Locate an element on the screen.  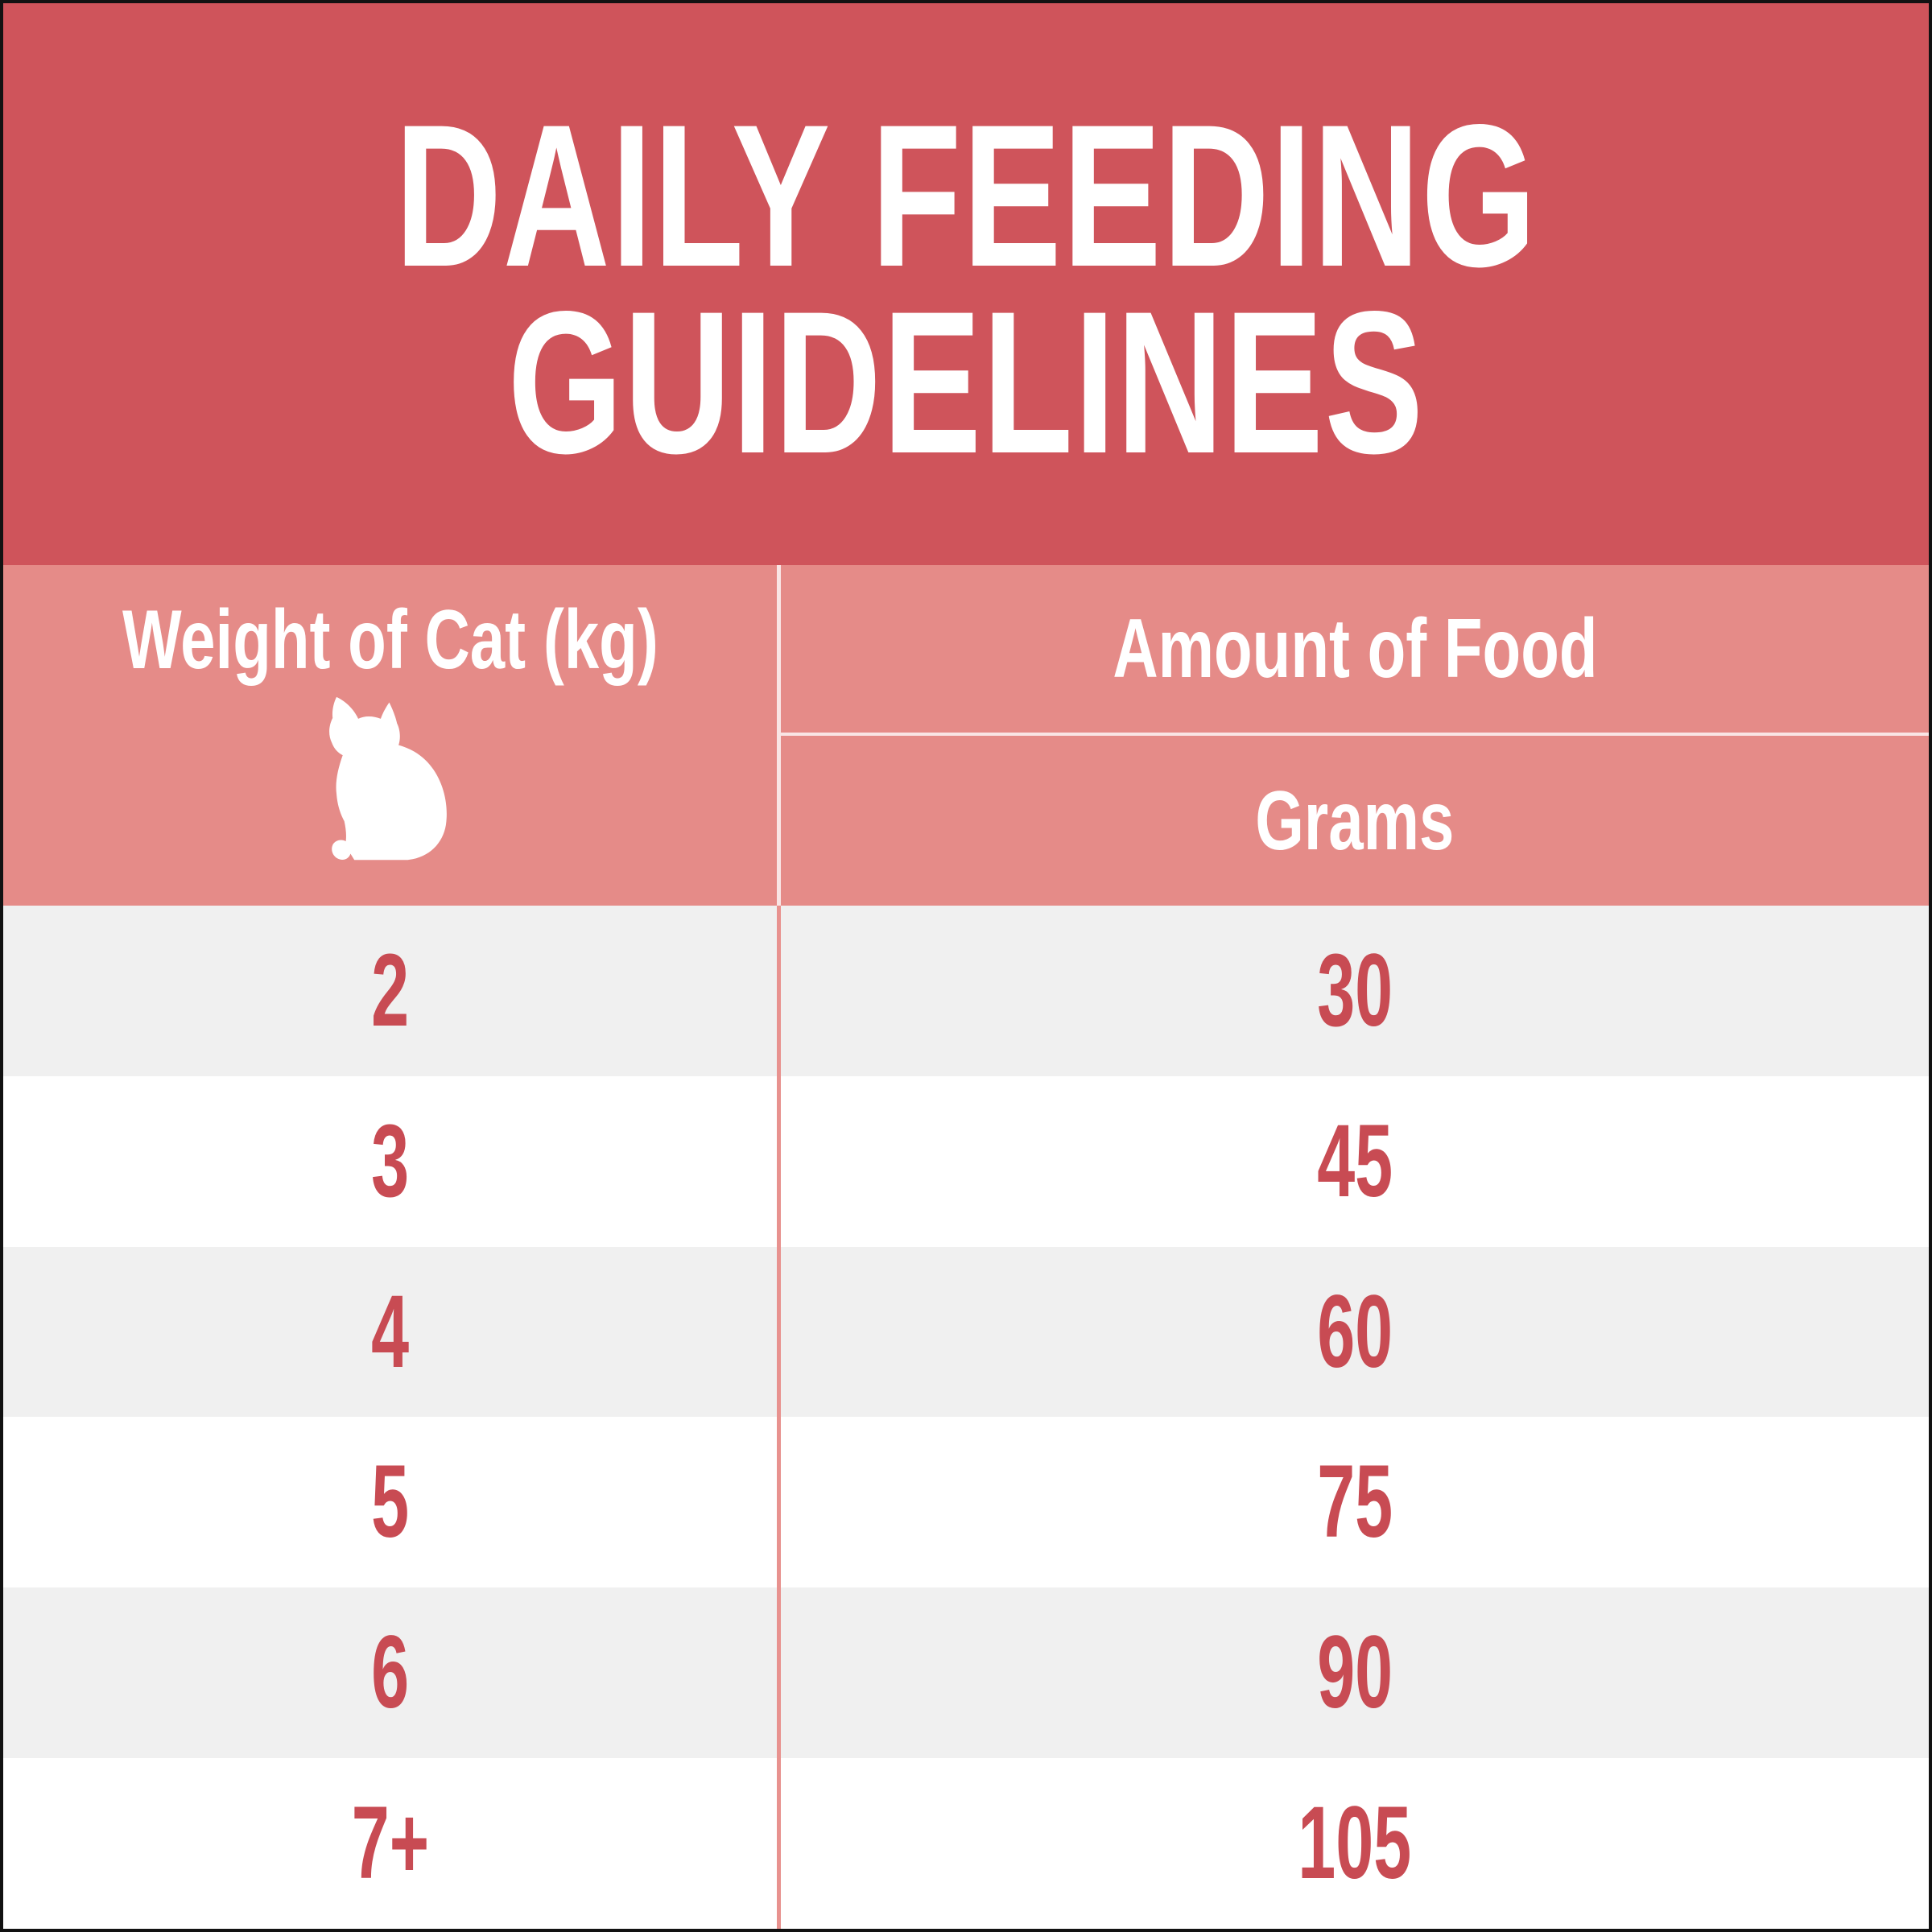
weight-cell: 7+ is located at coordinates (392, 1844).